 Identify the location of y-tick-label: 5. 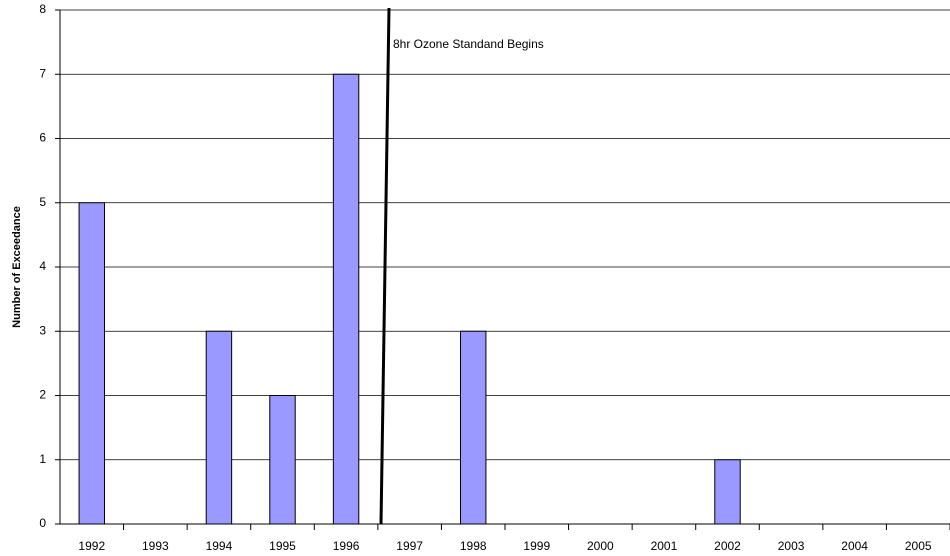
(42, 202).